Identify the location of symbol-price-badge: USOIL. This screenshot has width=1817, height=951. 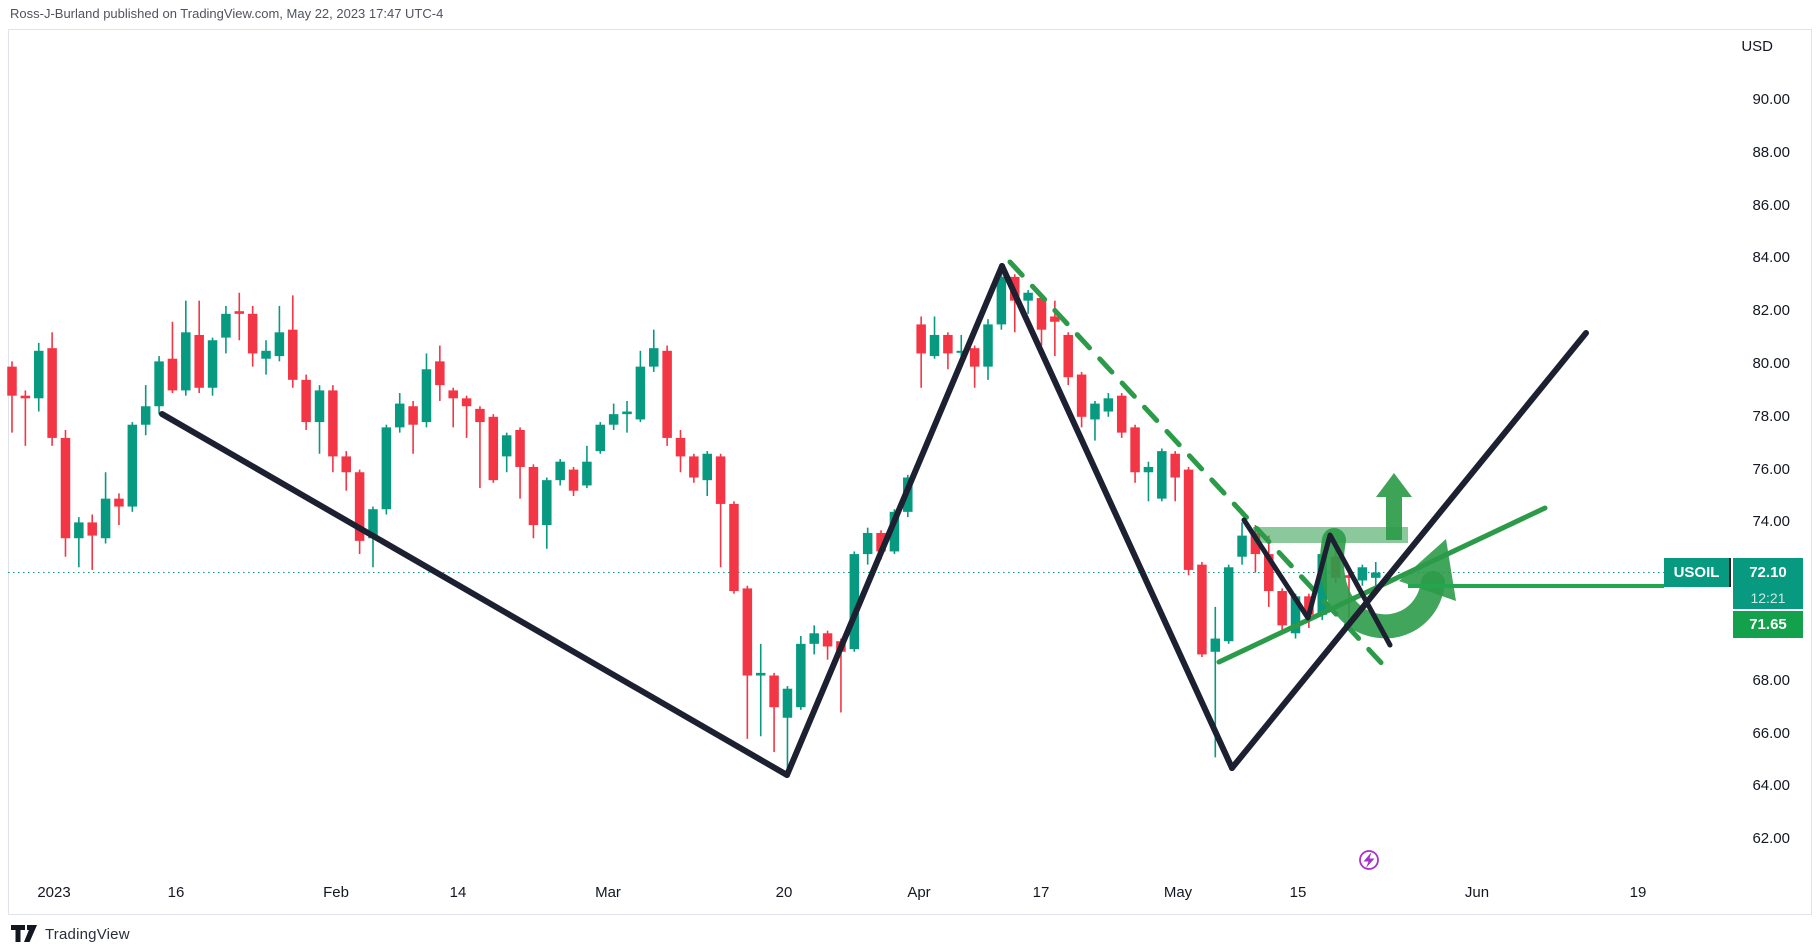
(1697, 572).